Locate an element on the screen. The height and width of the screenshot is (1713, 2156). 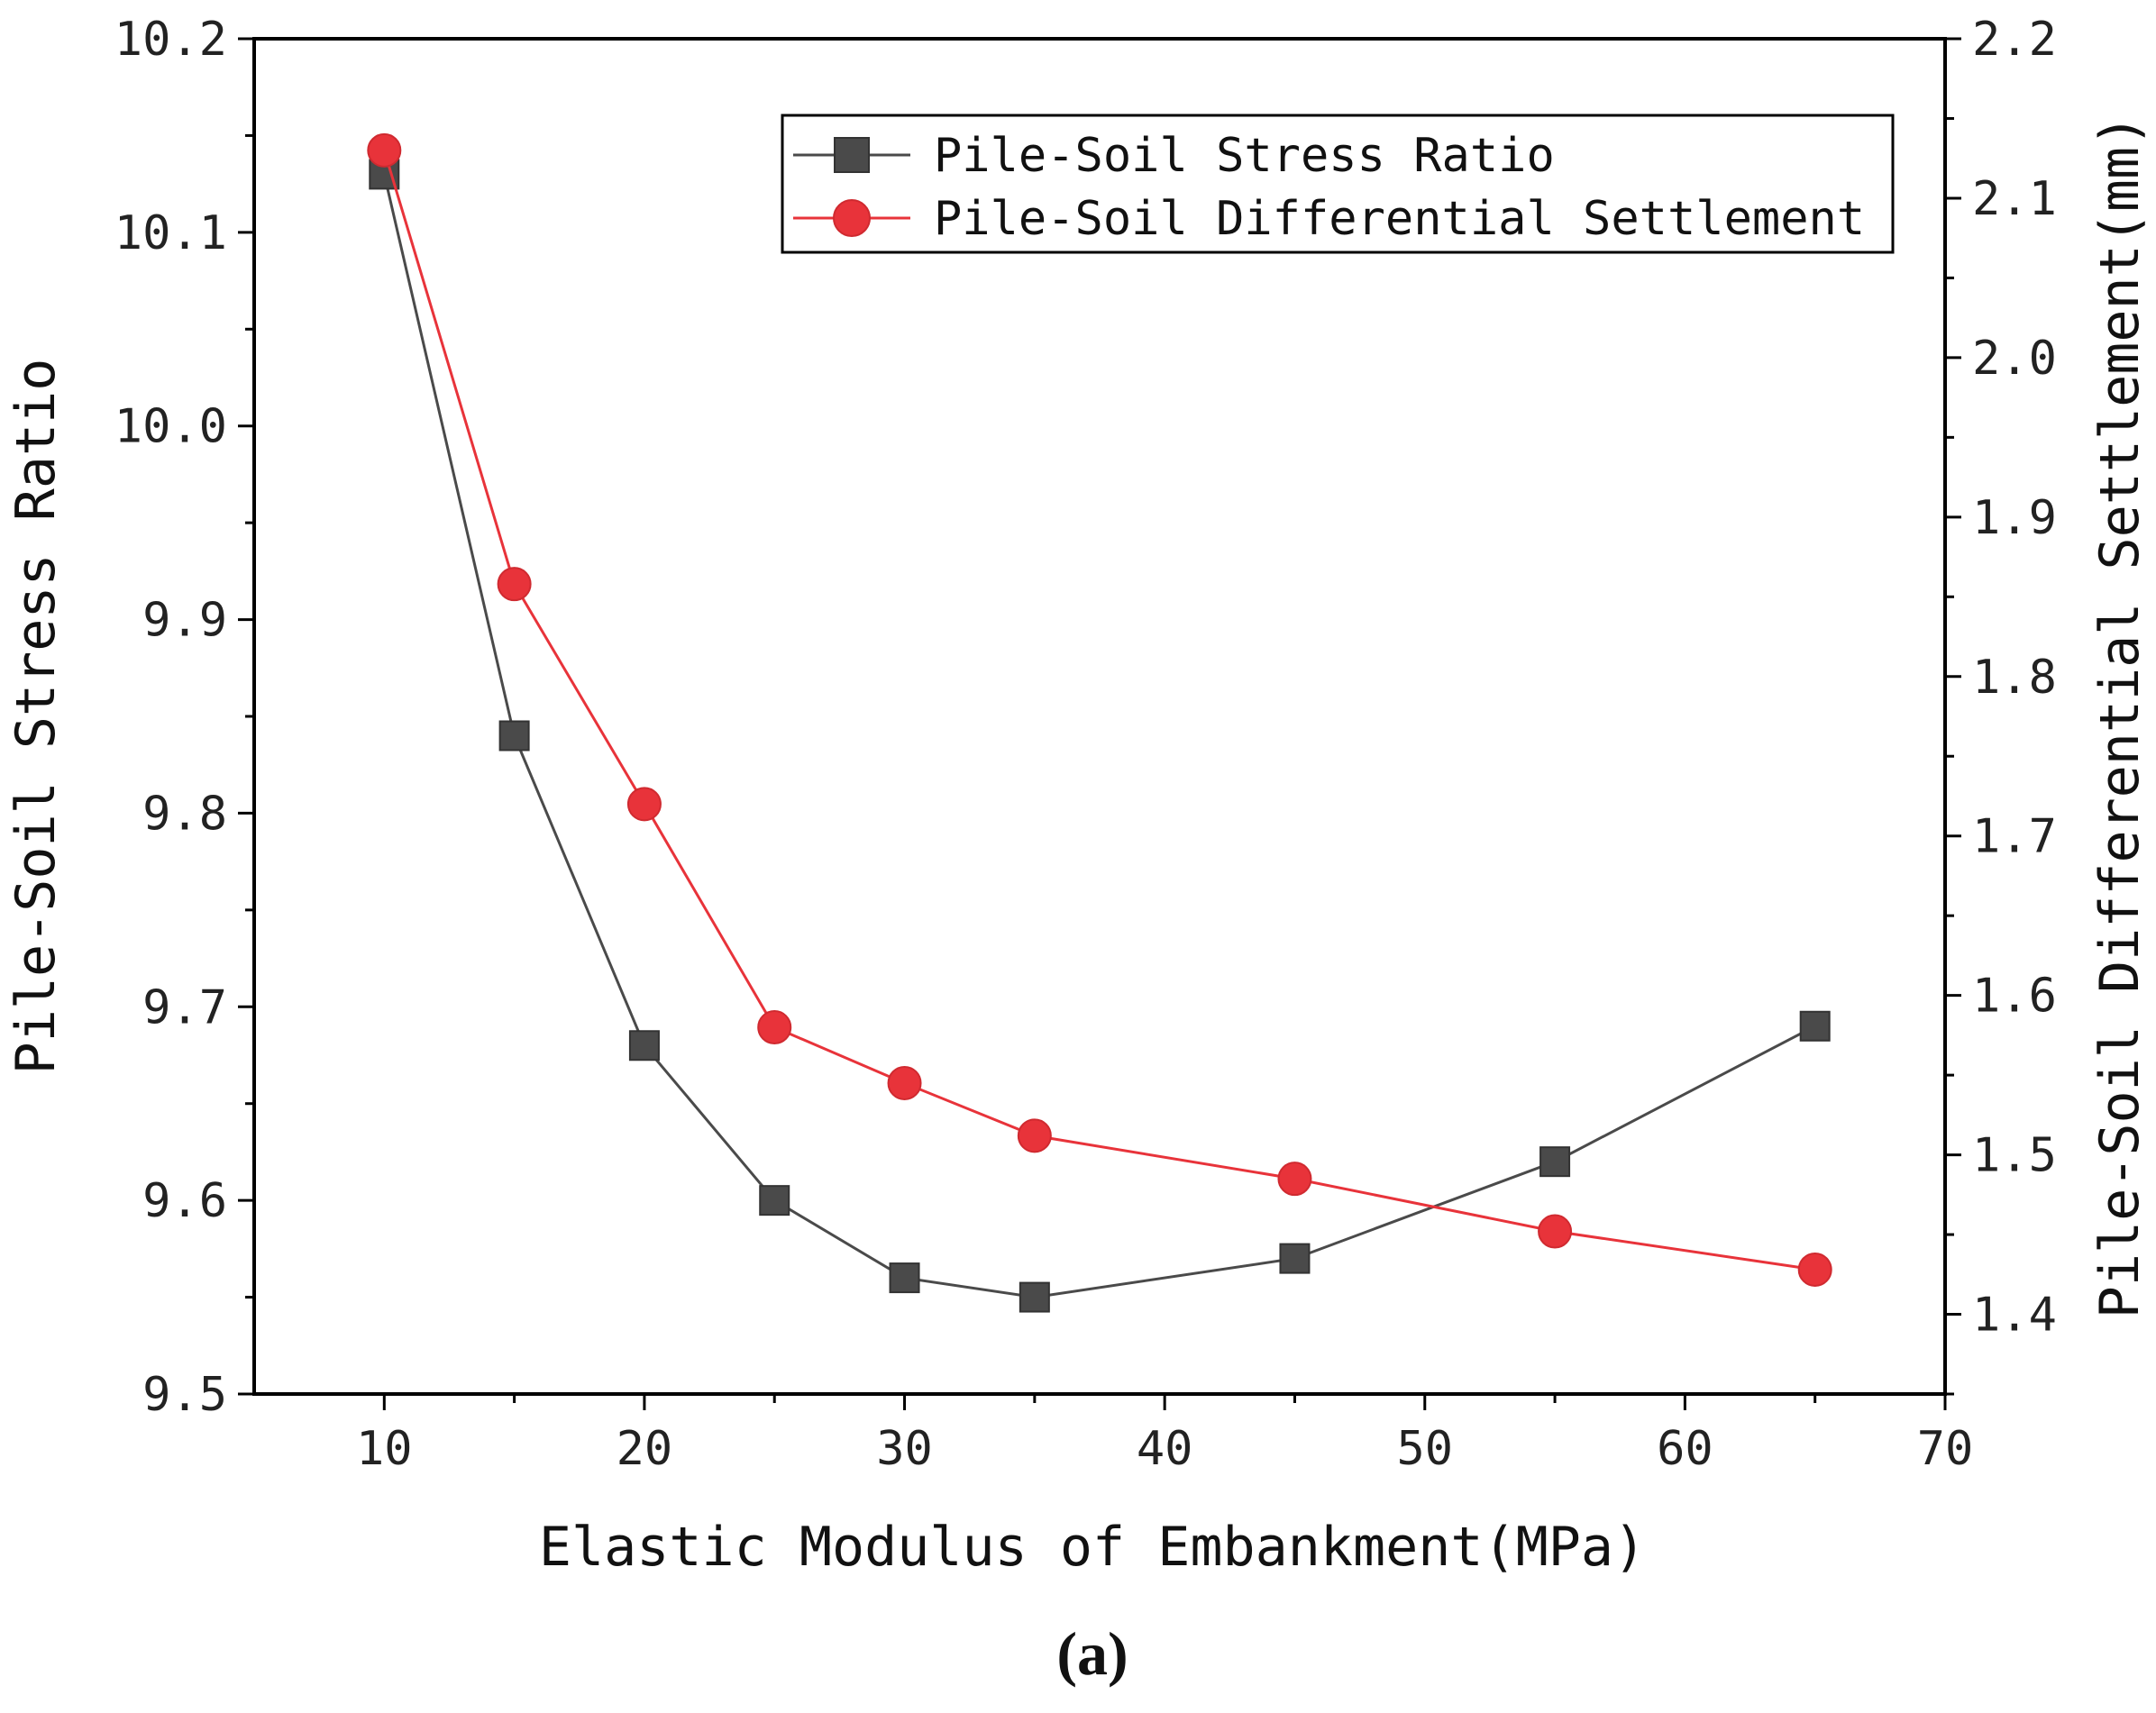
left-y-tick-label: 9.8 is located at coordinates (184, 814).